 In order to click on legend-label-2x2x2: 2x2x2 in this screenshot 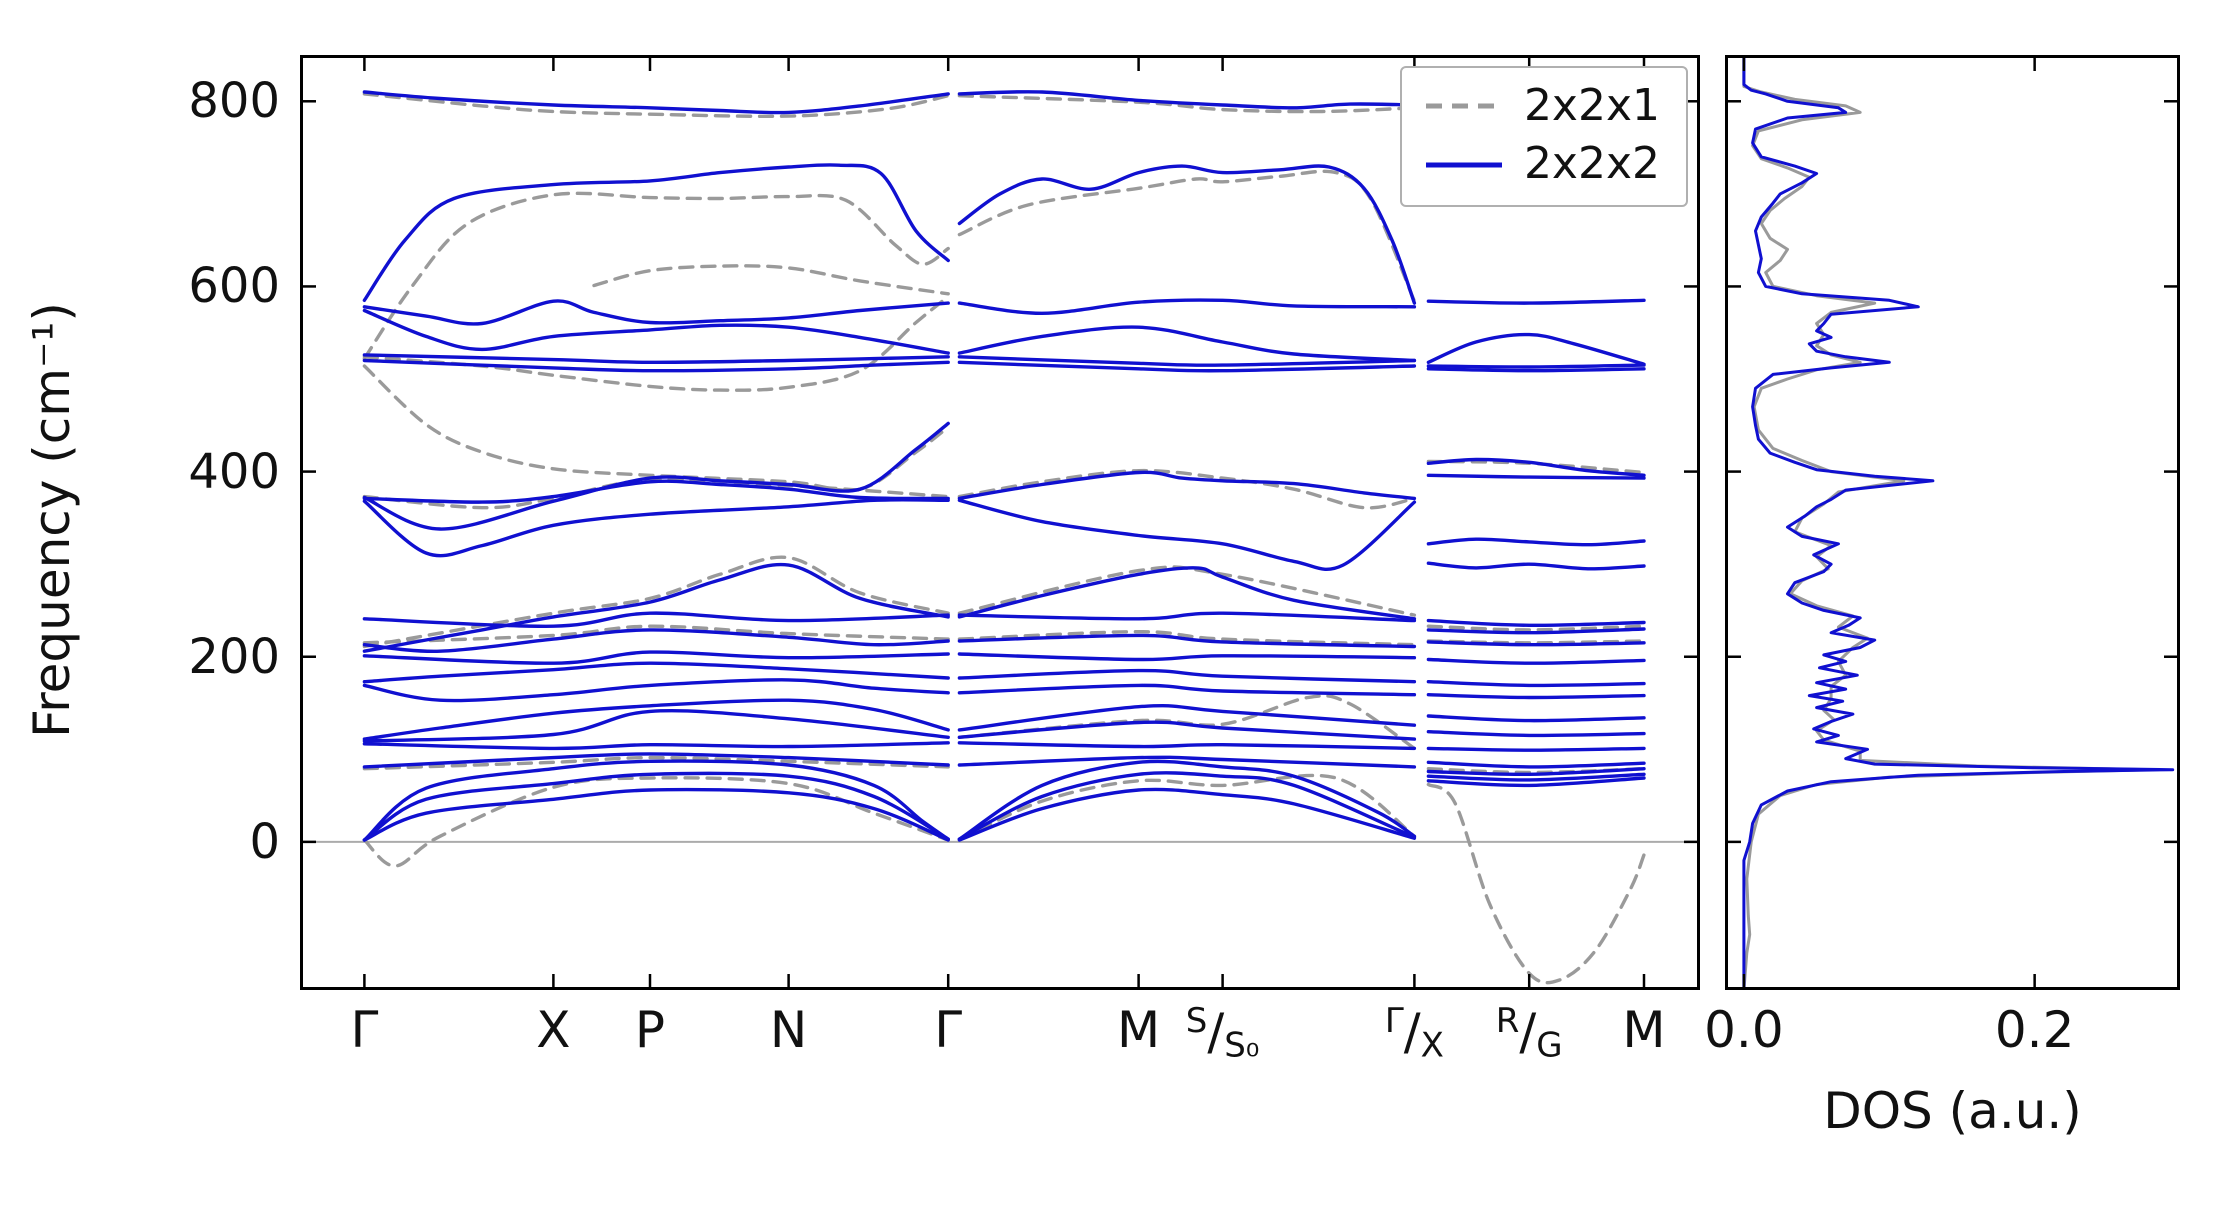, I will do `click(1591, 164)`.